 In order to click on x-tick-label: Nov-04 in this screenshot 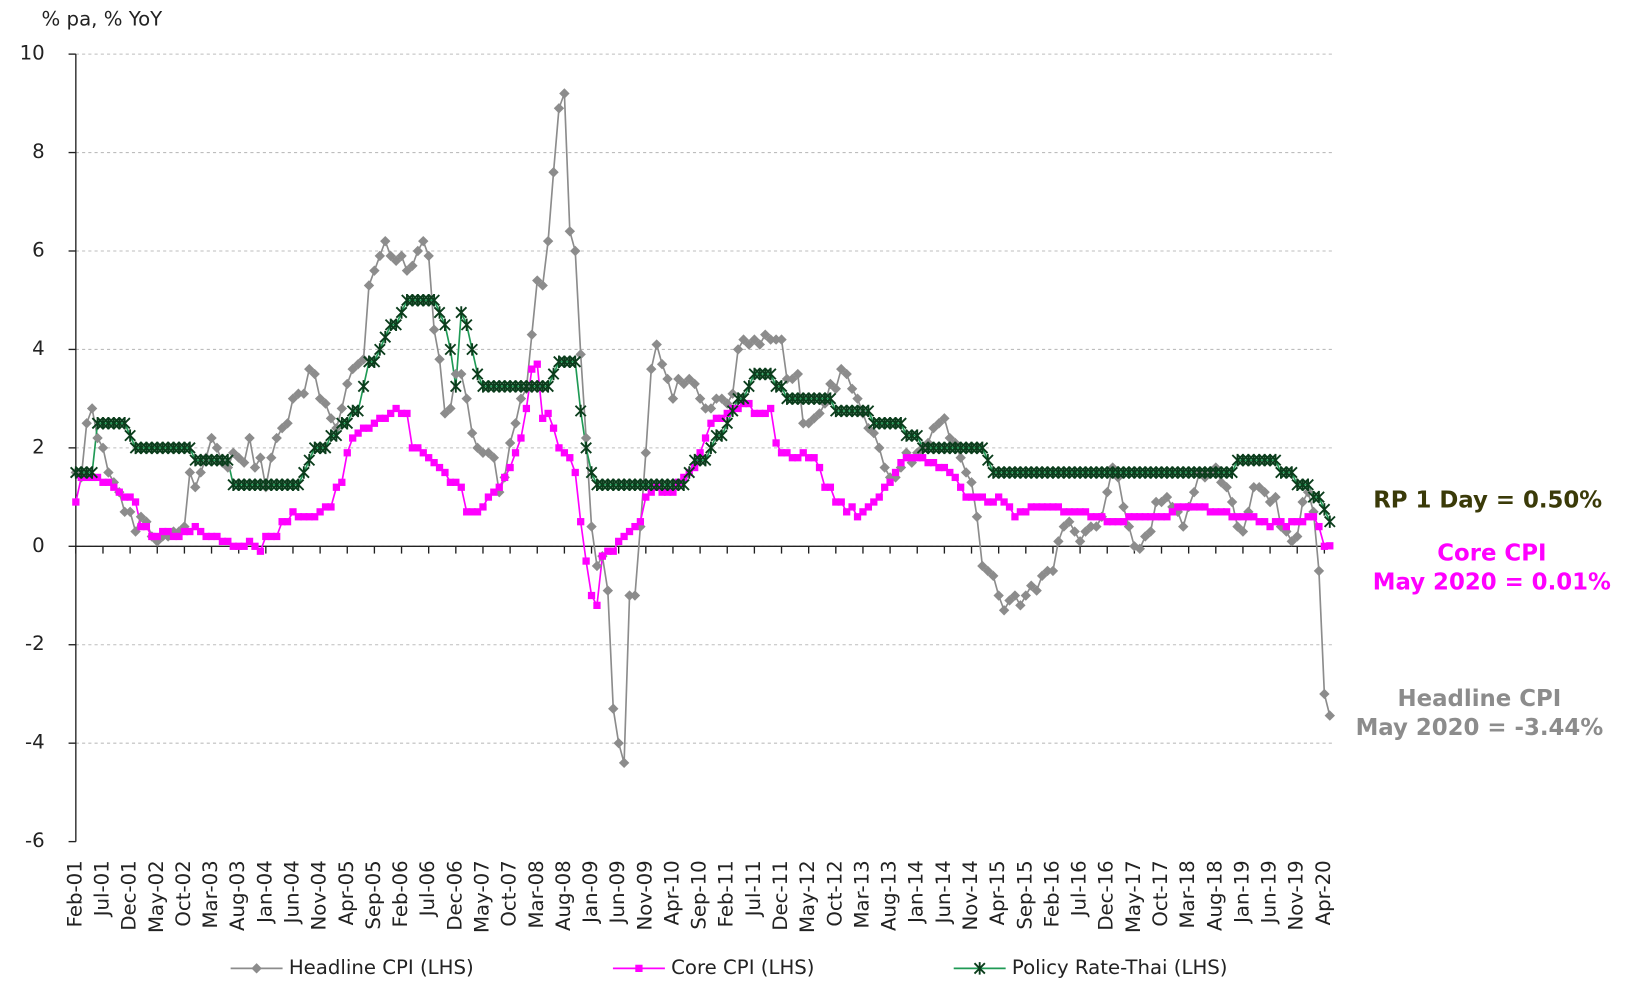, I will do `click(319, 895)`.